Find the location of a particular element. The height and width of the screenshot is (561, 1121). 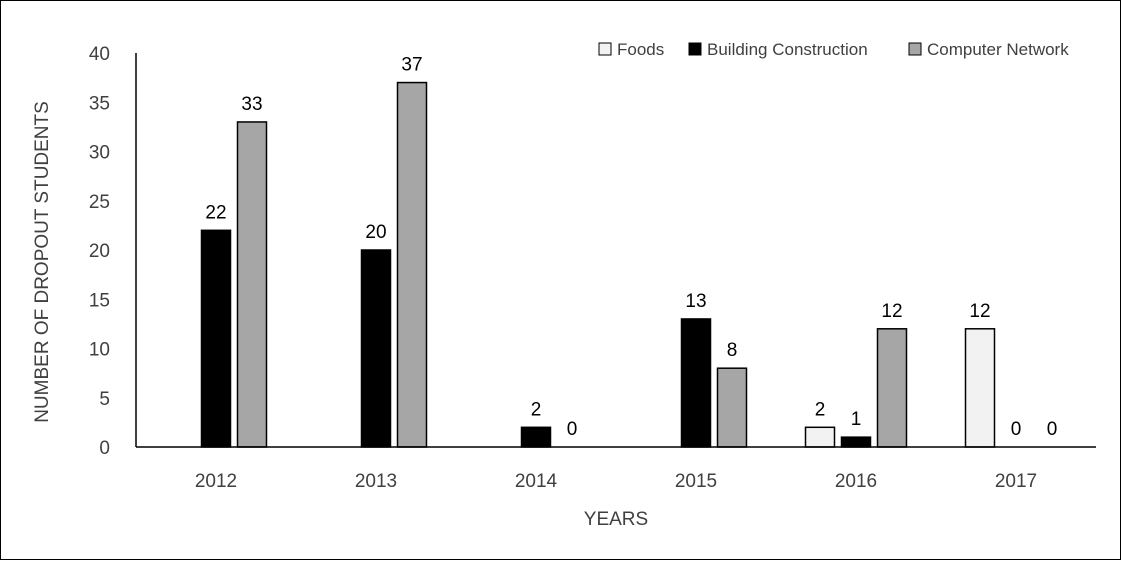

bar-foods-2016 is located at coordinates (820, 437).